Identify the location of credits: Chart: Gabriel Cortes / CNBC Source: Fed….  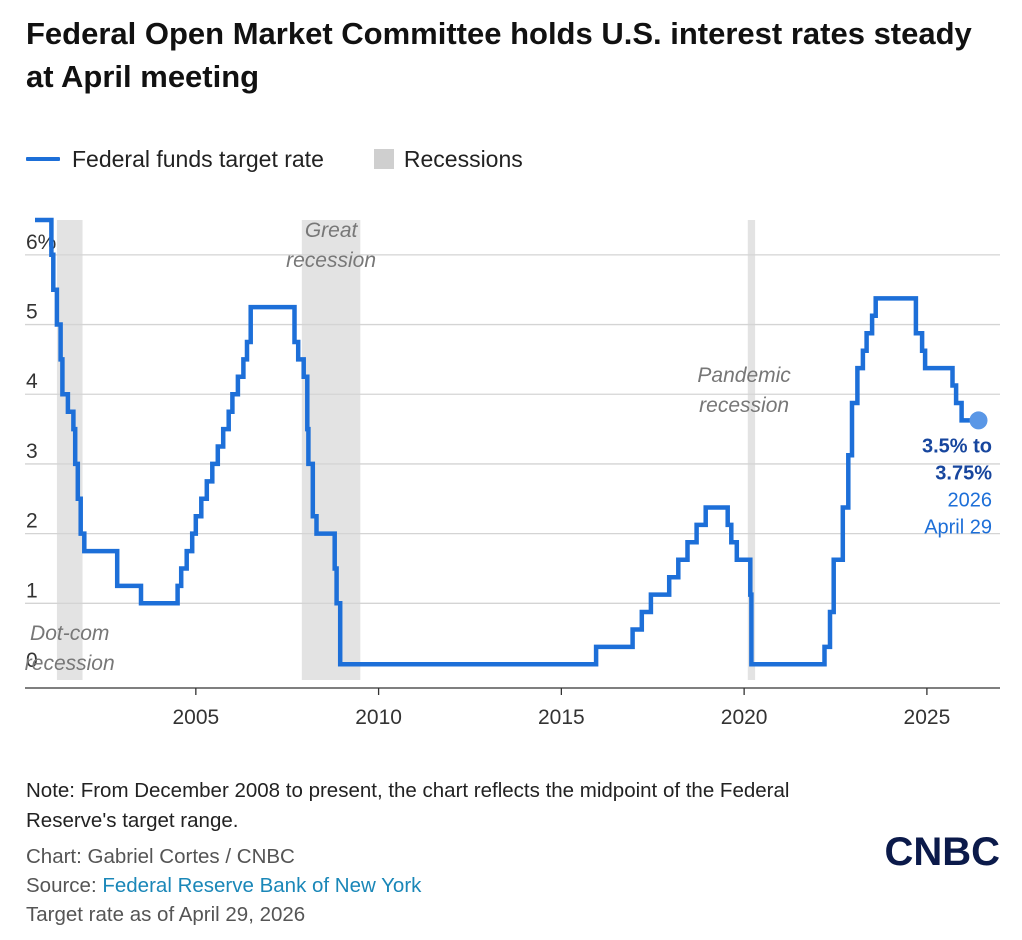
(223, 885).